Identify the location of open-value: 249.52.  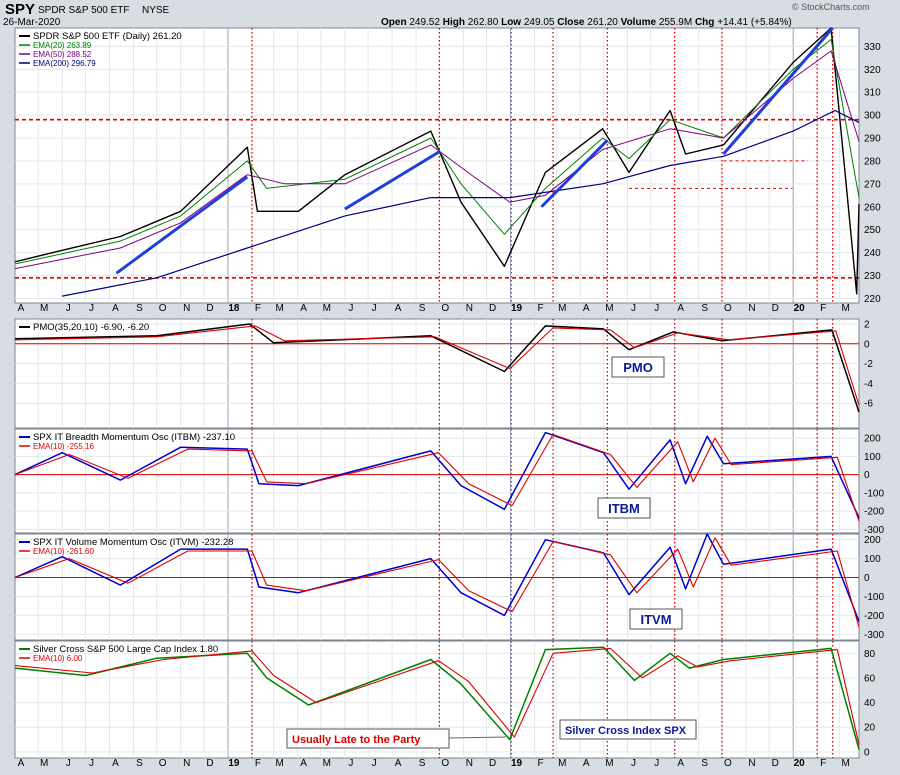
(424, 22).